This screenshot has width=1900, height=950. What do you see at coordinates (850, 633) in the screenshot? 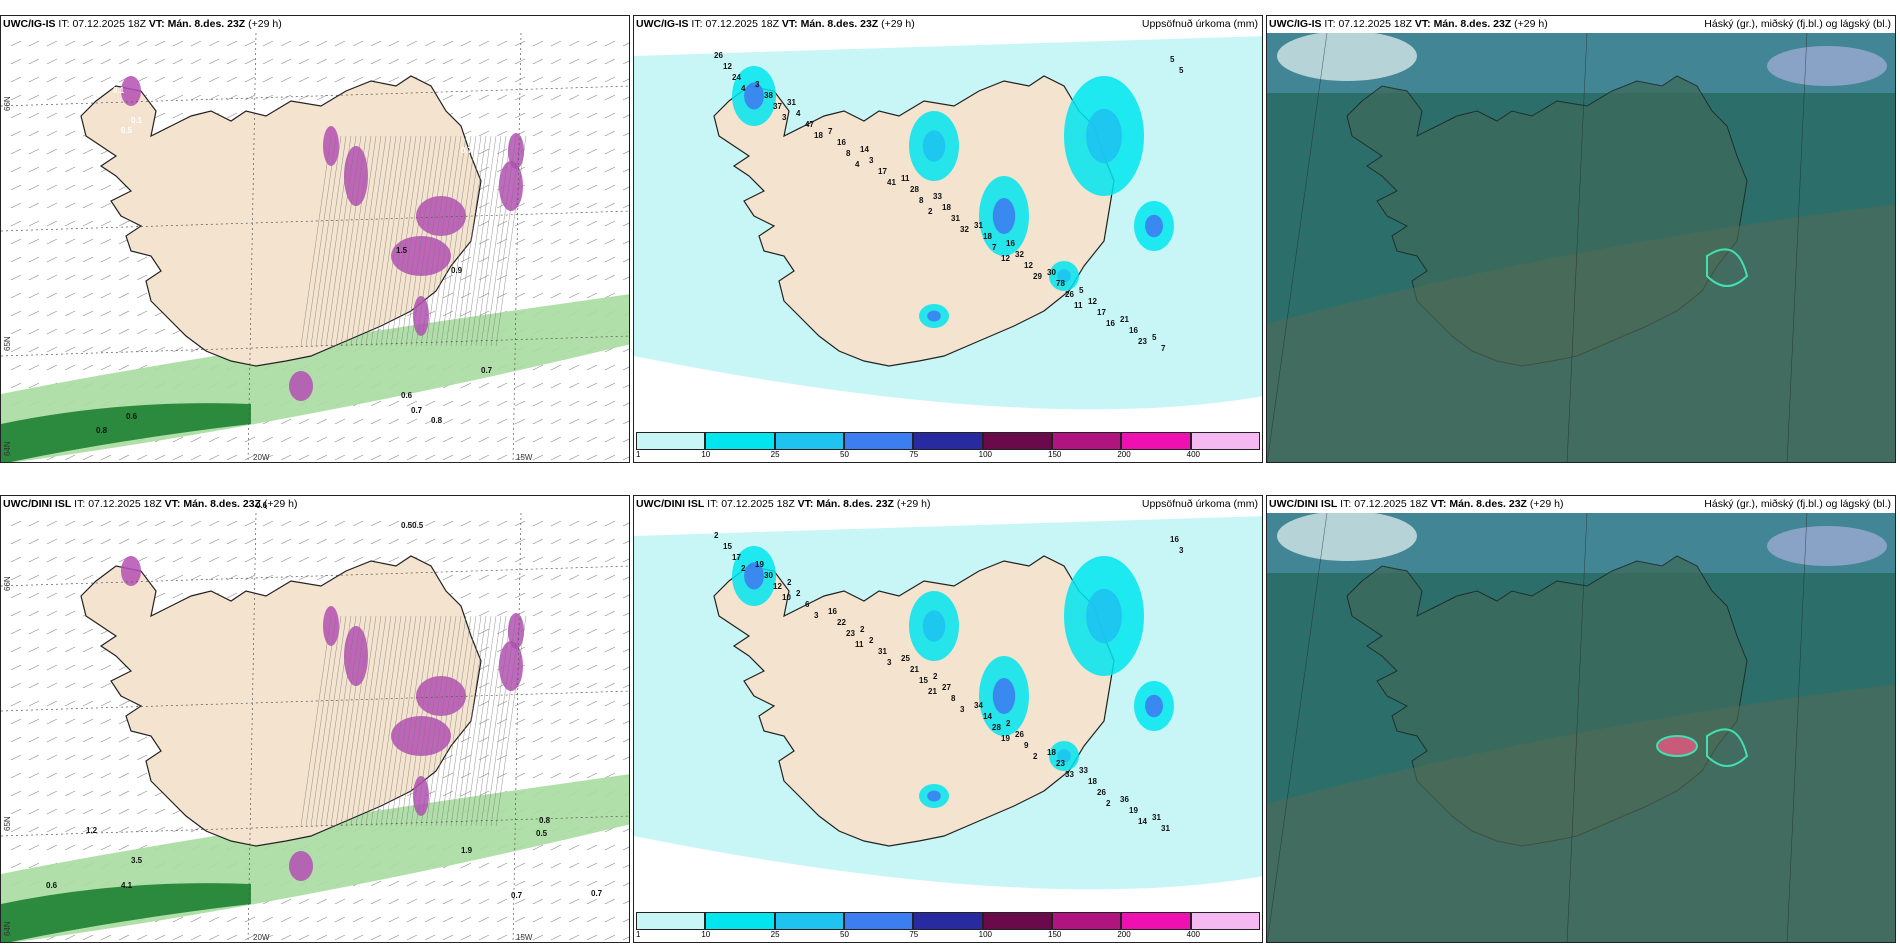
I see `value-label: 23` at bounding box center [850, 633].